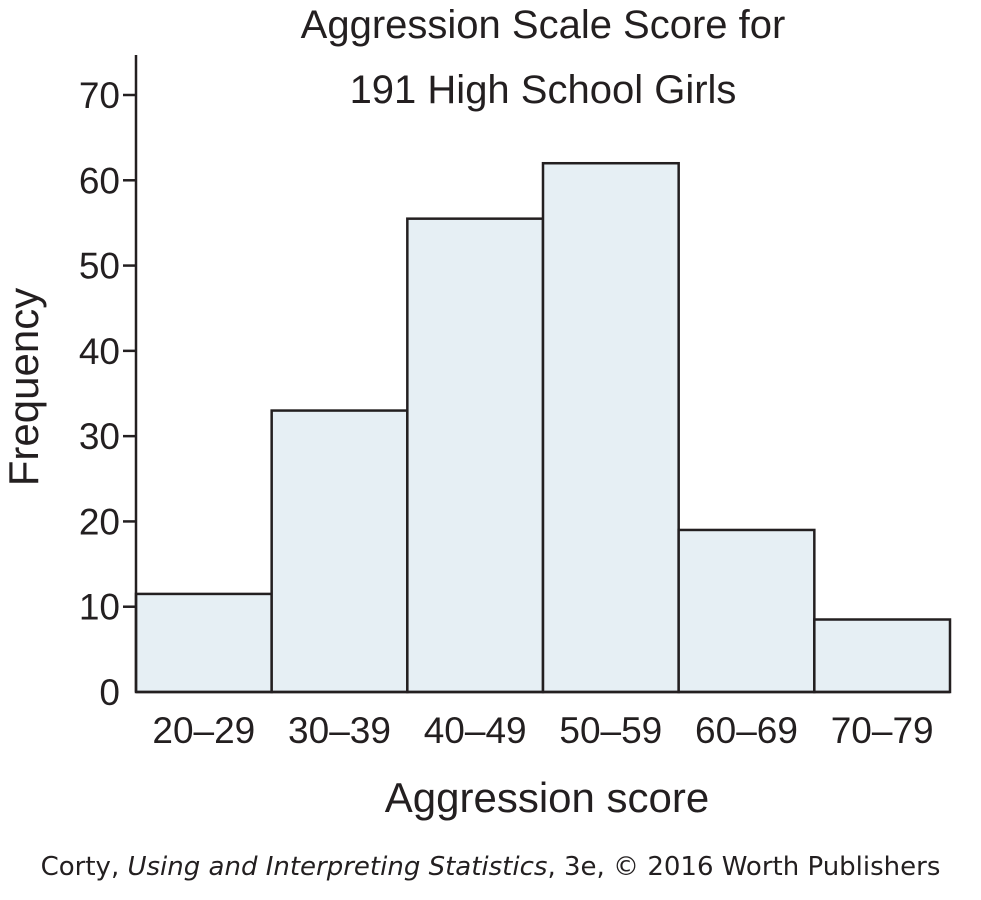  What do you see at coordinates (99, 266) in the screenshot?
I see `y-tick-label: 50` at bounding box center [99, 266].